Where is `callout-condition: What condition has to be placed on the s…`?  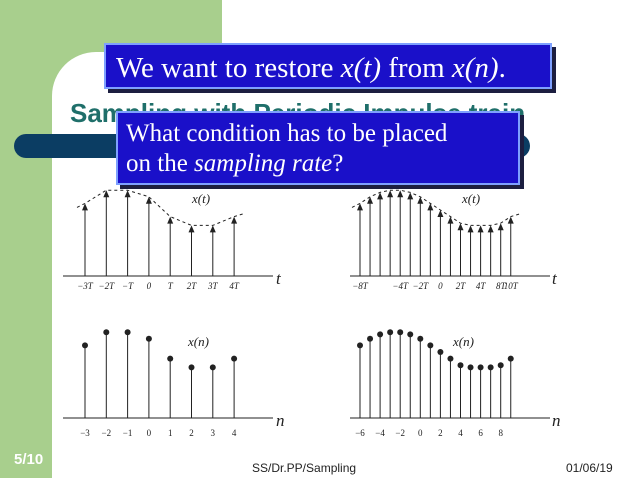
callout-condition: What condition has to be placed on the s… is located at coordinates (318, 148).